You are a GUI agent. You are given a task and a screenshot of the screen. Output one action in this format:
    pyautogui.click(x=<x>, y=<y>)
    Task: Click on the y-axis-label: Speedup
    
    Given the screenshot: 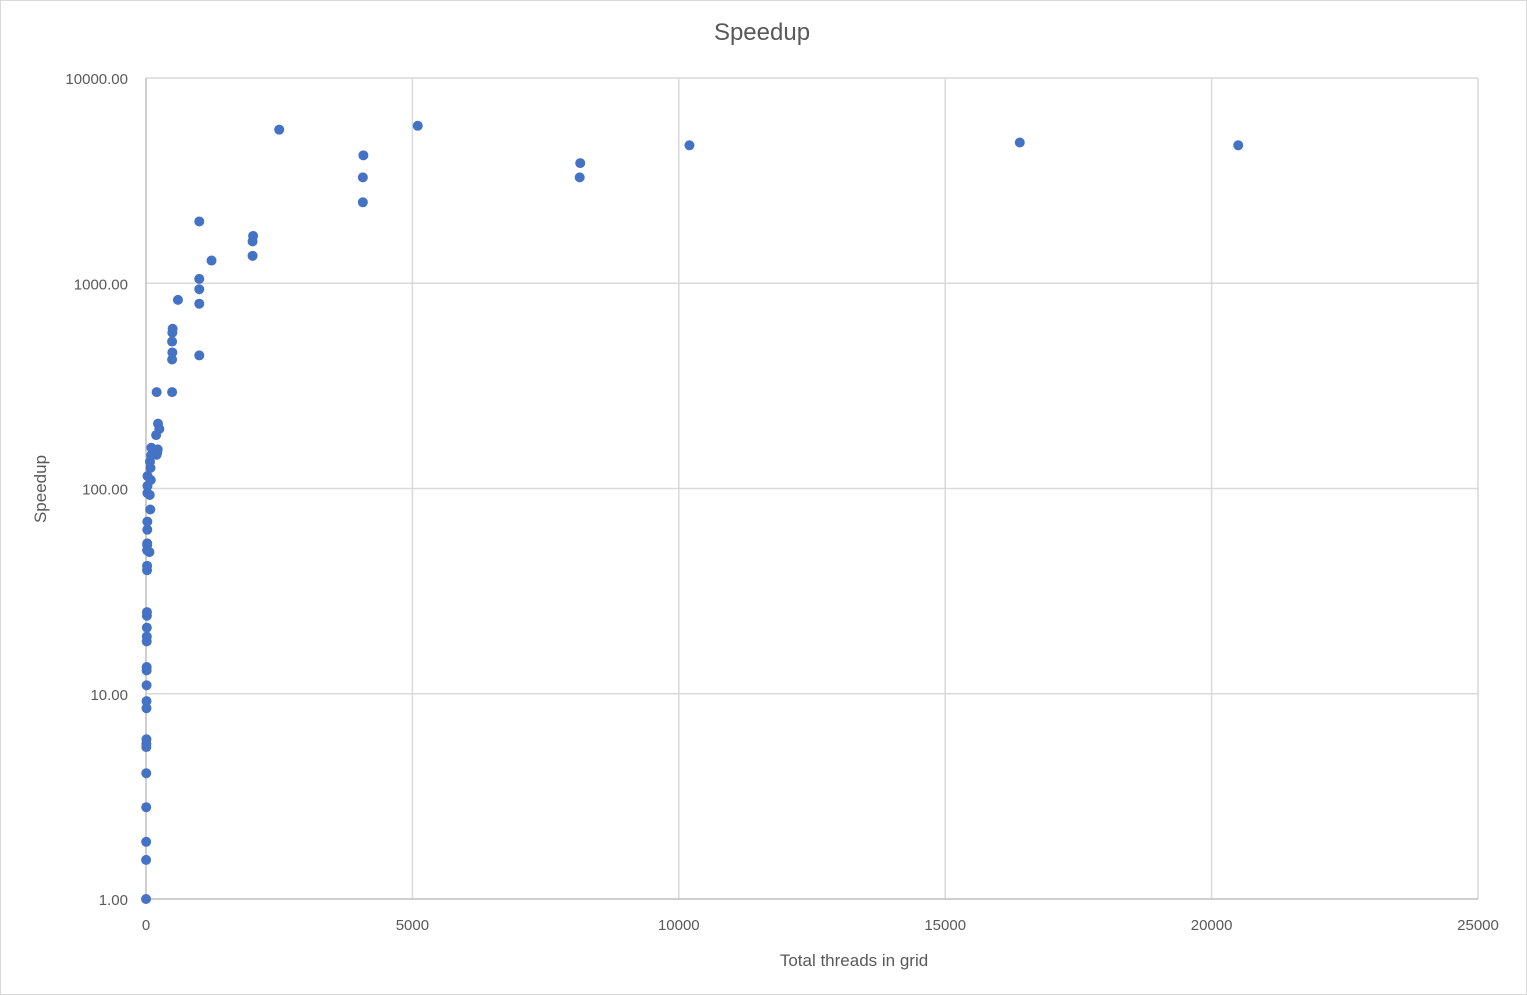 What is the action you would take?
    pyautogui.click(x=40, y=489)
    